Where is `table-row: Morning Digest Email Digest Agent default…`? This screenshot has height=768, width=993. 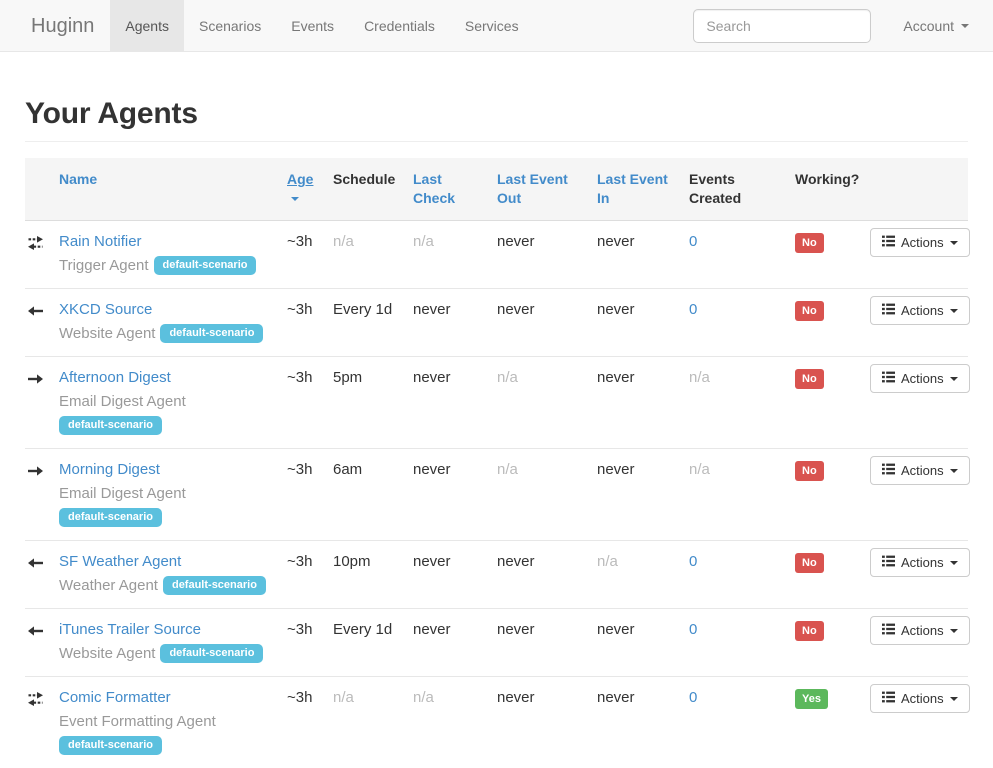
table-row: Morning Digest Email Digest Agent default… is located at coordinates (496, 495).